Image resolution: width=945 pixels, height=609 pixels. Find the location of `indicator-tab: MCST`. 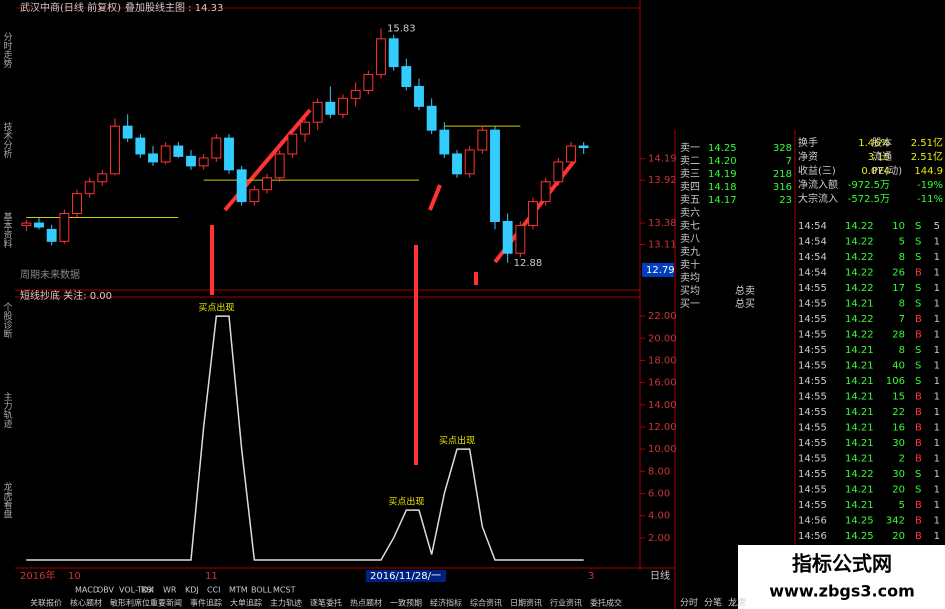

indicator-tab: MCST is located at coordinates (284, 590).